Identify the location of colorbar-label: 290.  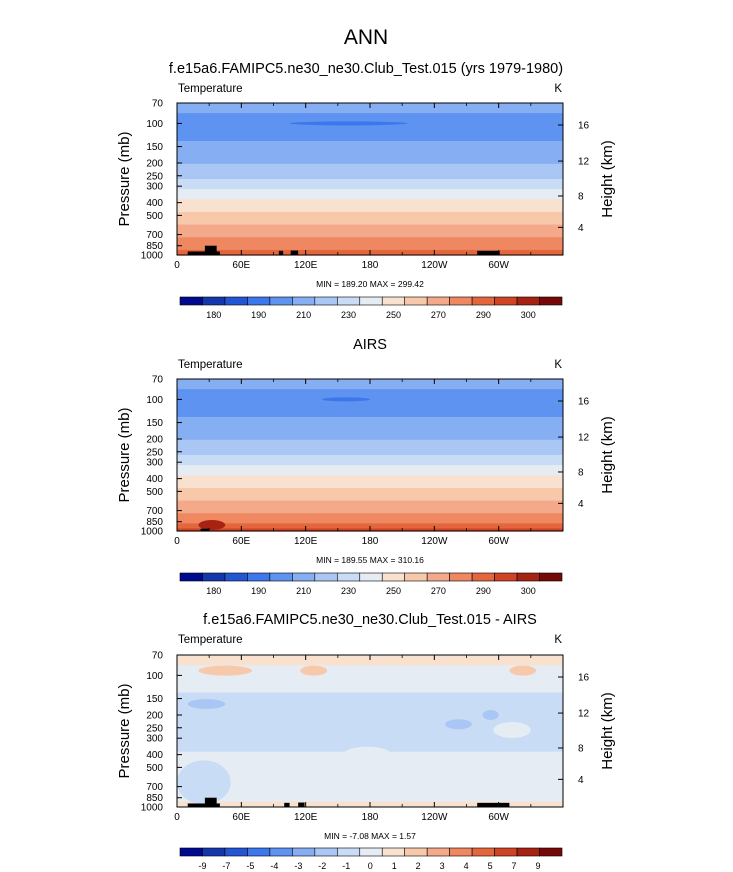
(483, 315).